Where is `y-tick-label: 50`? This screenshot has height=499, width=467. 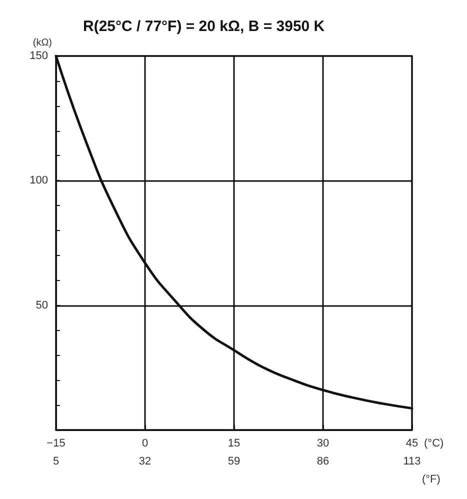 y-tick-label: 50 is located at coordinates (42, 305).